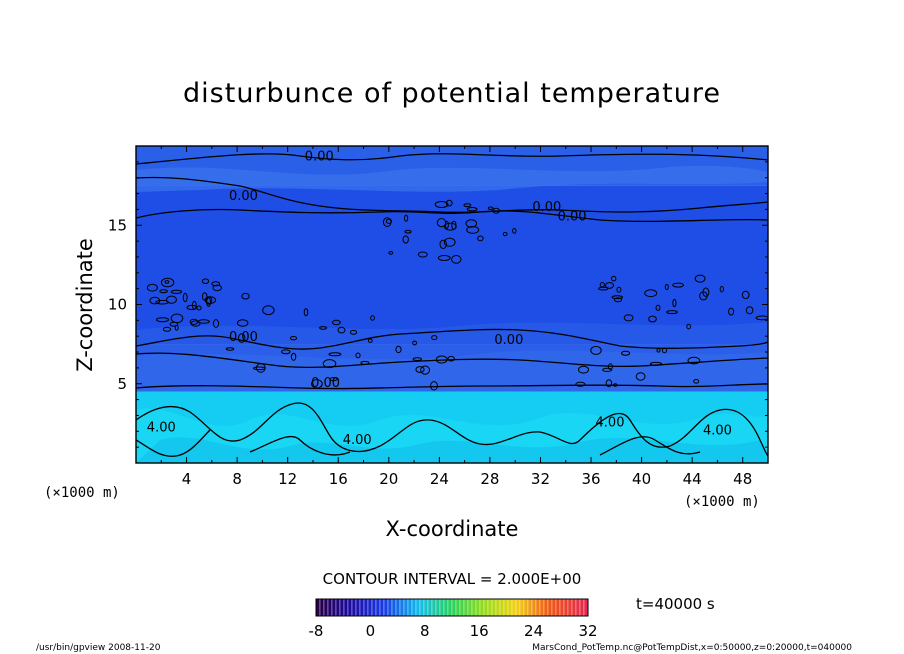 The width and height of the screenshot is (904, 654). What do you see at coordinates (717, 430) in the screenshot?
I see `contour-label-10: 4.00` at bounding box center [717, 430].